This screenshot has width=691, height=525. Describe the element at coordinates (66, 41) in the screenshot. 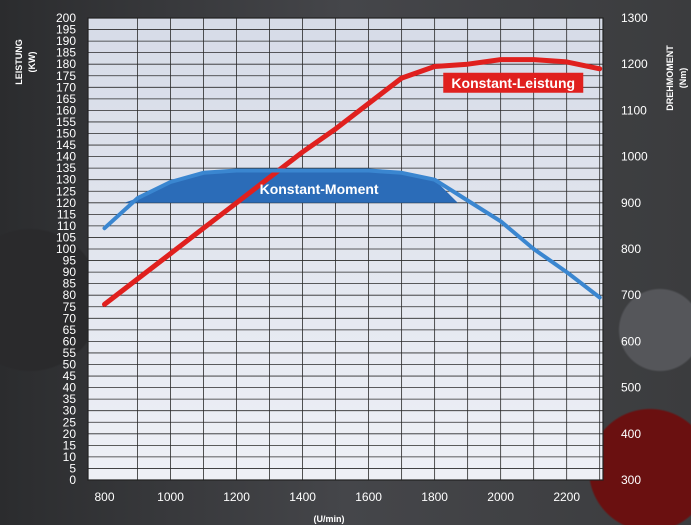

I see `y-left-tick-label: 190` at that location.